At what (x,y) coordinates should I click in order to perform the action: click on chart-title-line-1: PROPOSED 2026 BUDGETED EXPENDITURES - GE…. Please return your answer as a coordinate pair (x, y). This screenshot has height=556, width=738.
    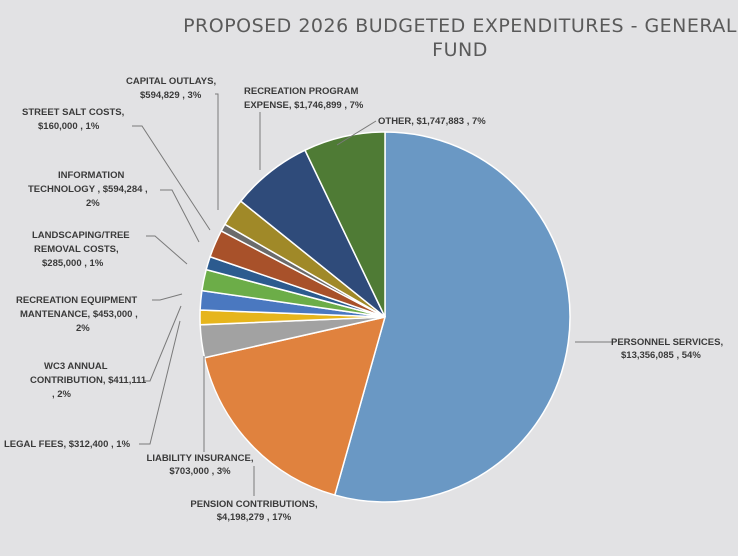
    Looking at the image, I should click on (460, 26).